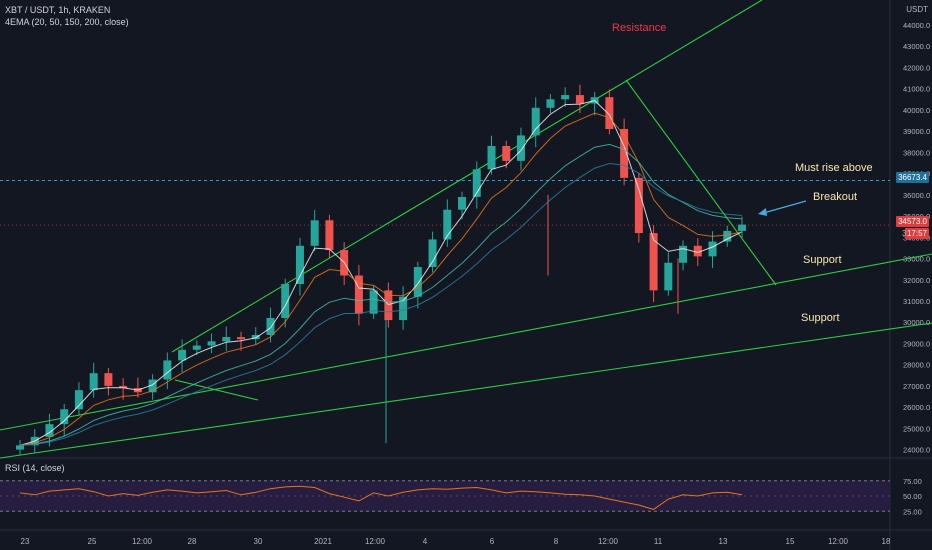 The image size is (932, 550). What do you see at coordinates (762, 212) in the screenshot?
I see `breakout-arrow-head` at bounding box center [762, 212].